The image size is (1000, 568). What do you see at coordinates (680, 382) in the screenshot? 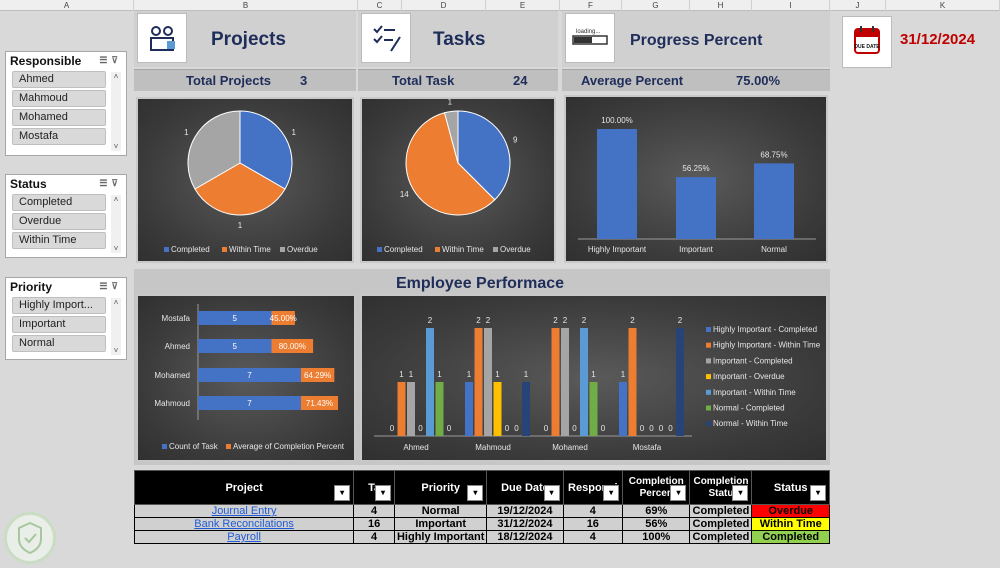
I see `bar-mostafa-normal-within-time` at bounding box center [680, 382].